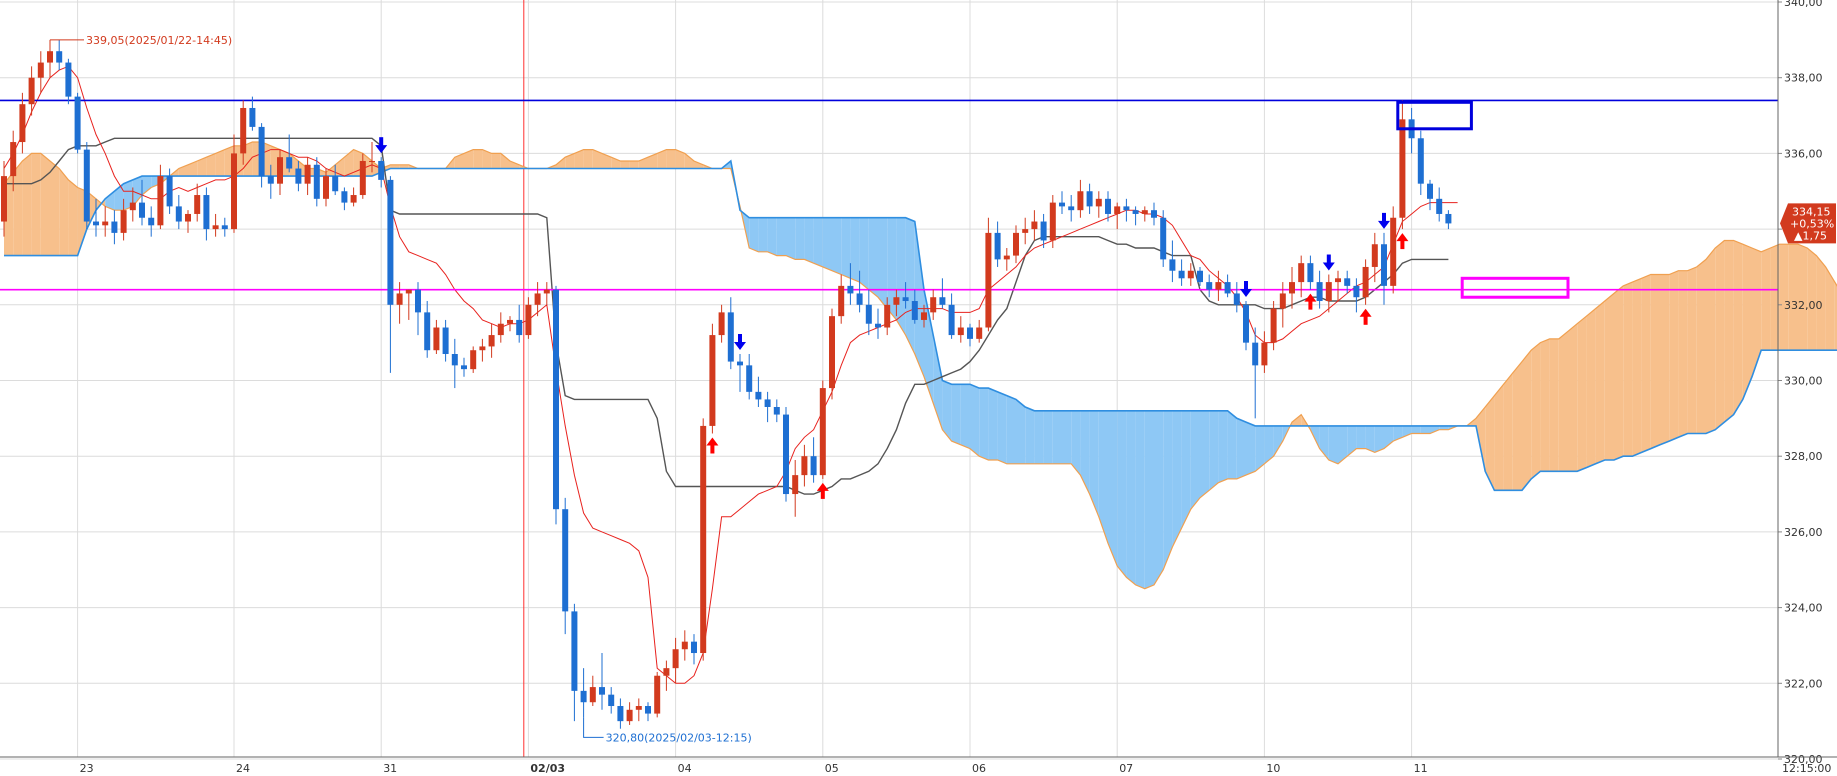 The width and height of the screenshot is (1837, 776). I want to click on low-annotation: 320,80(2025/02/03-12:15), so click(679, 737).